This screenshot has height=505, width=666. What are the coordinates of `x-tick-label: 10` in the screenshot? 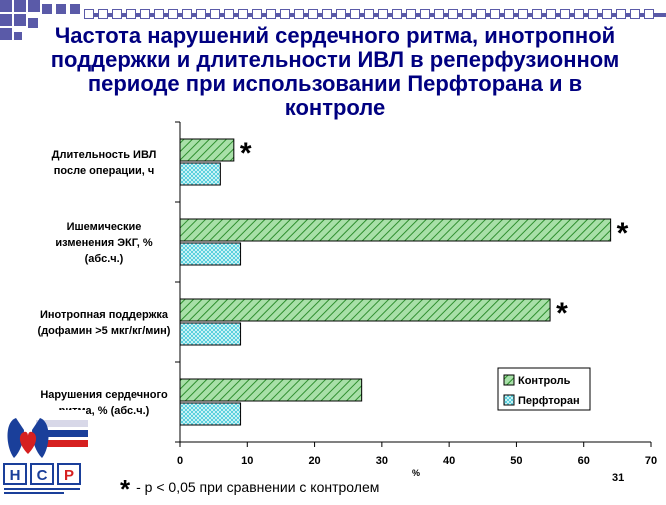 It's located at (247, 461).